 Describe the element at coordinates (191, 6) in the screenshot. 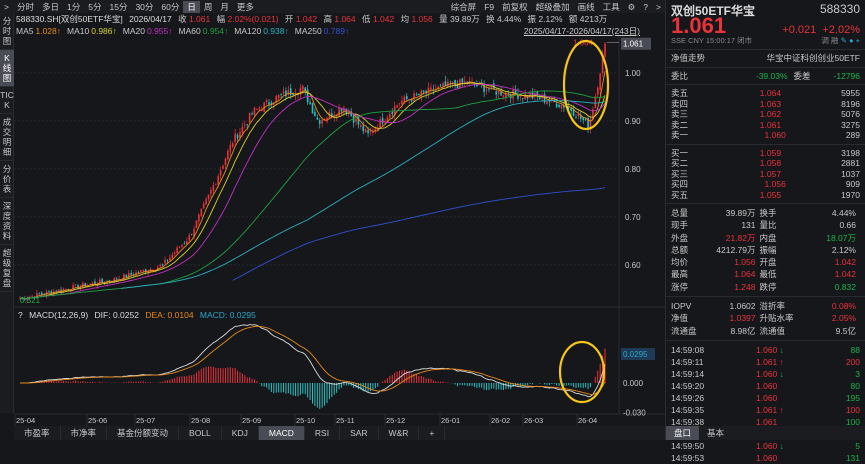

I see `period-8: 日` at that location.